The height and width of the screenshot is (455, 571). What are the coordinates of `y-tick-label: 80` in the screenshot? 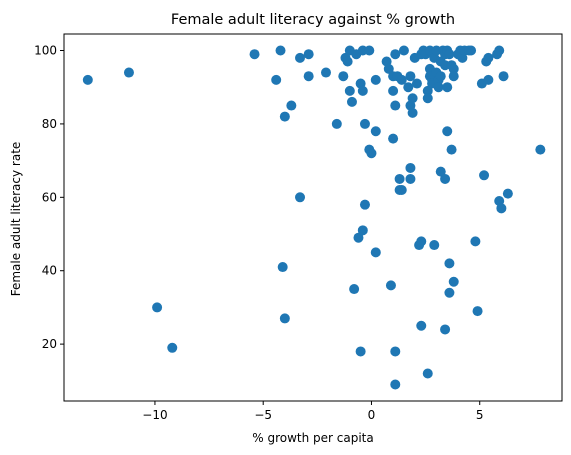 It's located at (49, 124).